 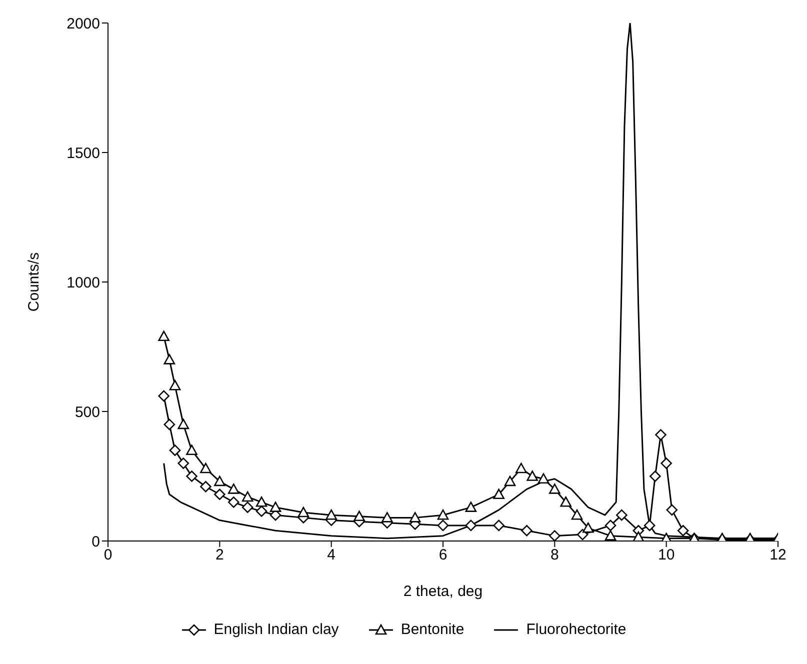 What do you see at coordinates (331, 555) in the screenshot?
I see `x-tick-label: 4` at bounding box center [331, 555].